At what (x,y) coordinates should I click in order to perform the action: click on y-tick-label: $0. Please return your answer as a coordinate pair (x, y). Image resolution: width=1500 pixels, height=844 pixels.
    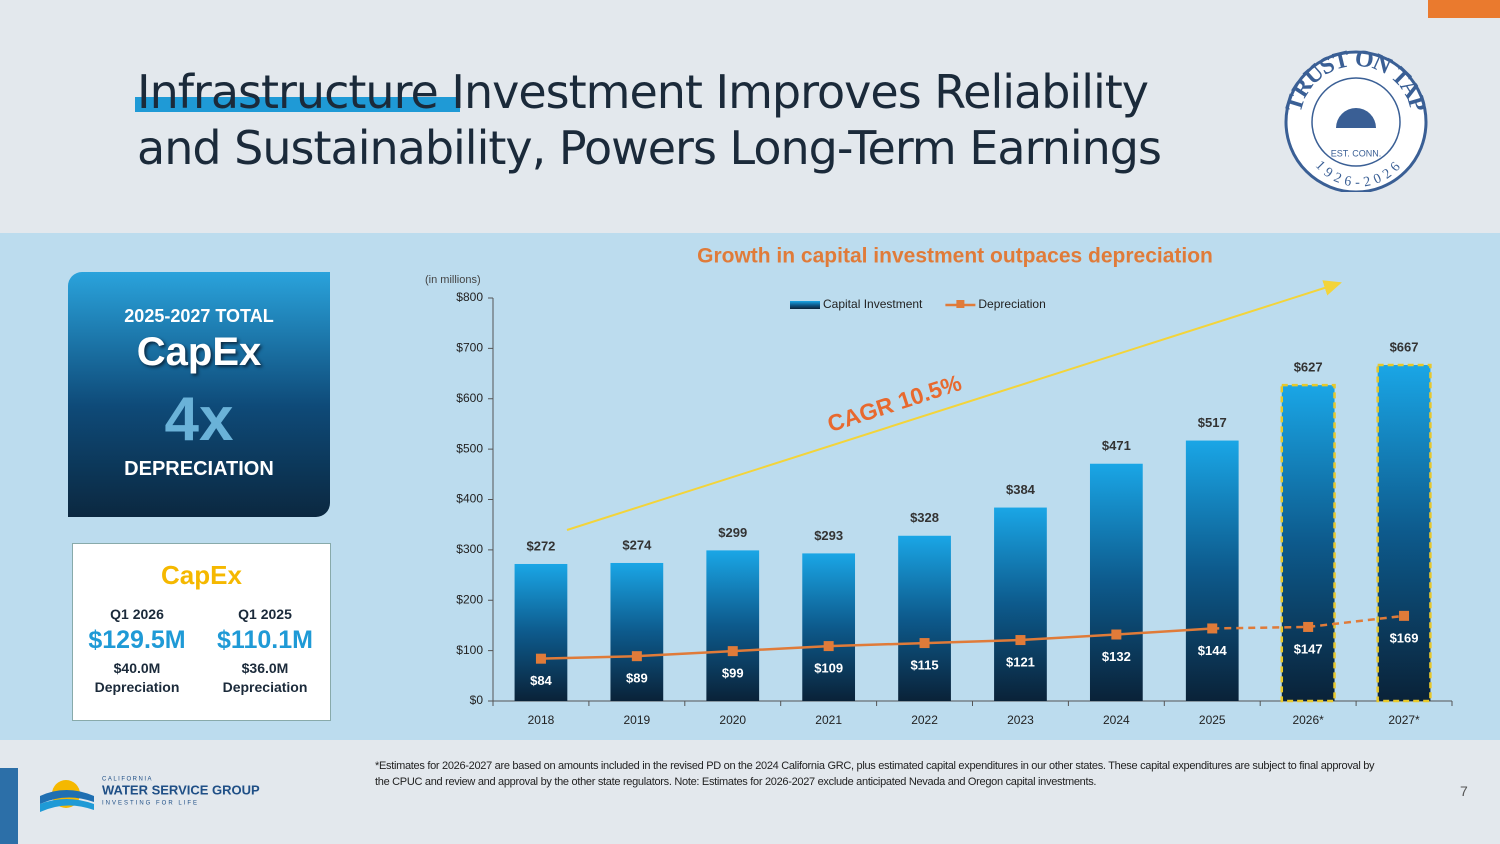
    Looking at the image, I should click on (477, 700).